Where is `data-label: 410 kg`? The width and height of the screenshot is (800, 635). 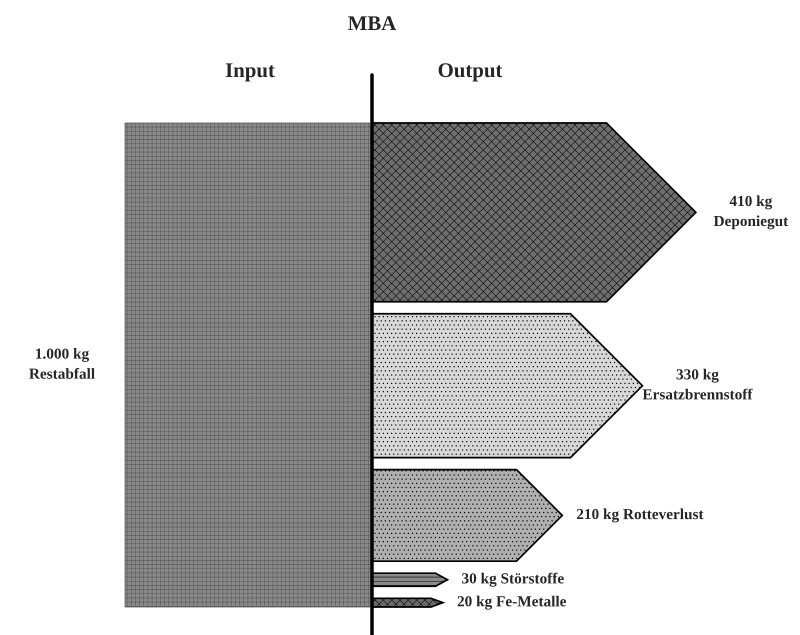 data-label: 410 kg is located at coordinates (751, 202).